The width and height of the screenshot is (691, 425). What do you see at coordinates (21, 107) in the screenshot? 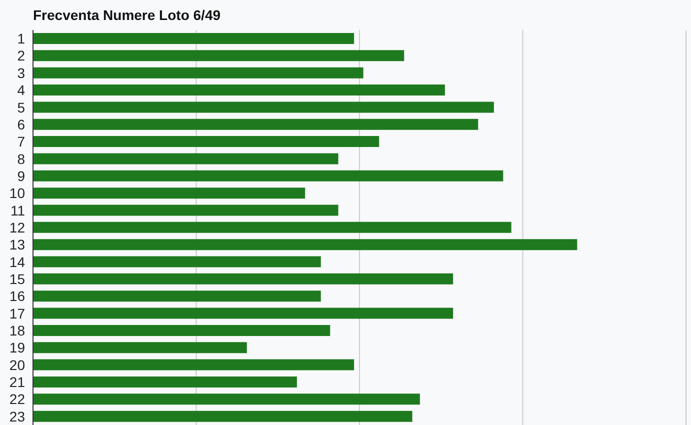
I see `y-tick-label: 5` at bounding box center [21, 107].